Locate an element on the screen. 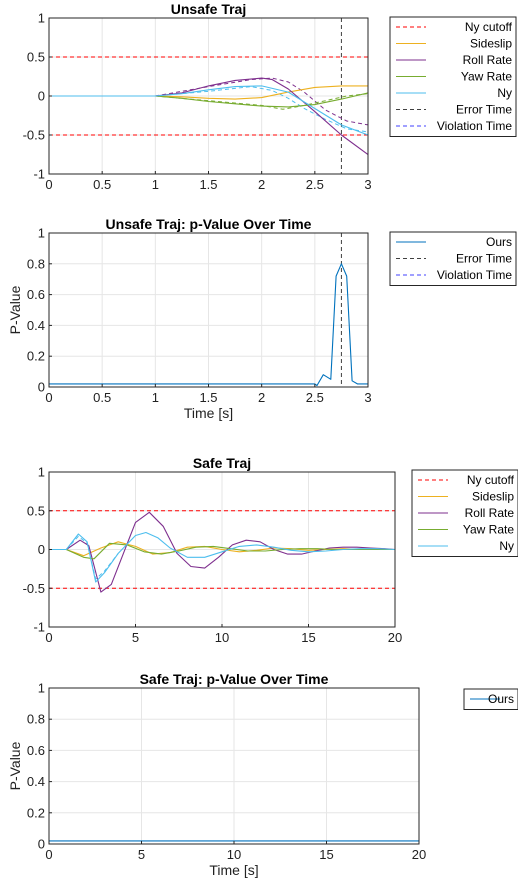 Image resolution: width=518 pixels, height=884 pixels. chart-title: Safe Traj: p-Value Over Time is located at coordinates (234, 679).